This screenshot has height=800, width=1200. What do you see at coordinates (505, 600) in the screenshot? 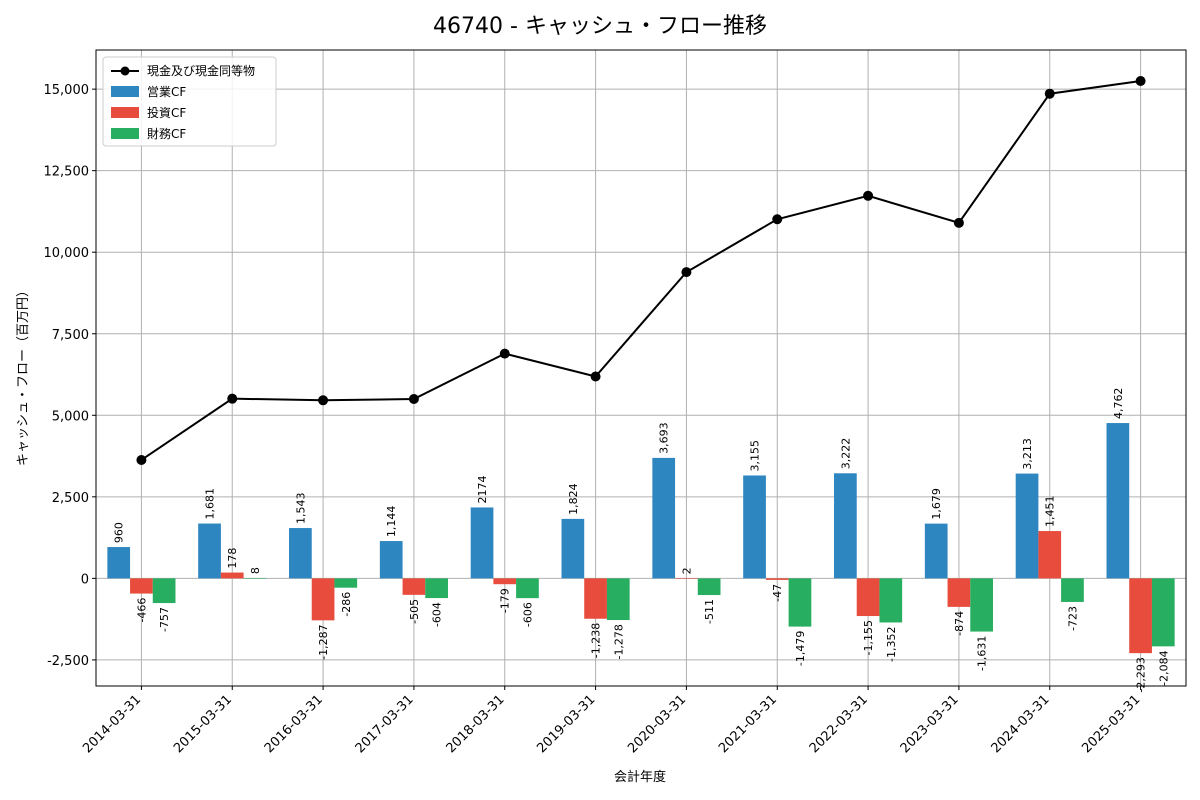
I see `bar-value-label: -179` at bounding box center [505, 600].